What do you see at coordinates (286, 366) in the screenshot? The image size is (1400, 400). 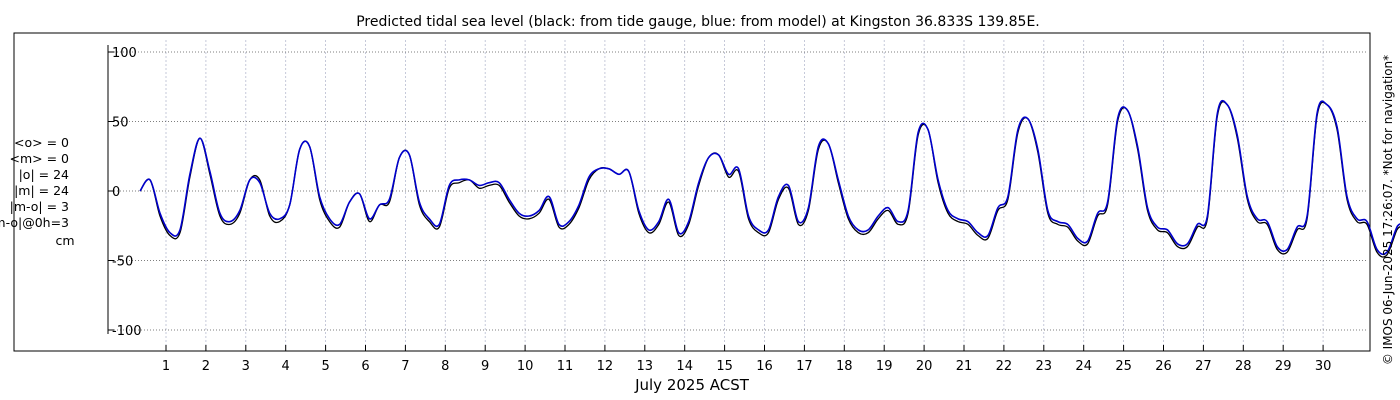 I see `x-tick-label-4: 4` at bounding box center [286, 366].